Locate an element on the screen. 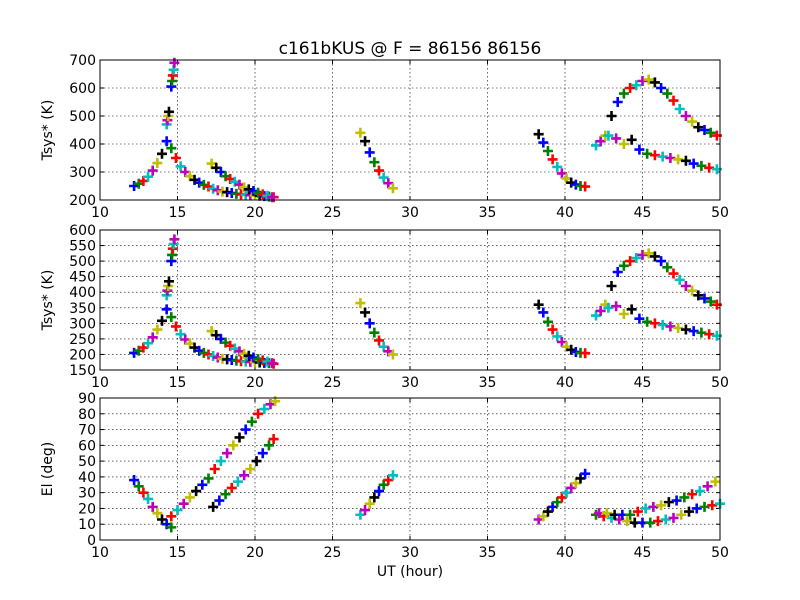 The width and height of the screenshot is (800, 600). y-tick-label: 80 is located at coordinates (87, 415).